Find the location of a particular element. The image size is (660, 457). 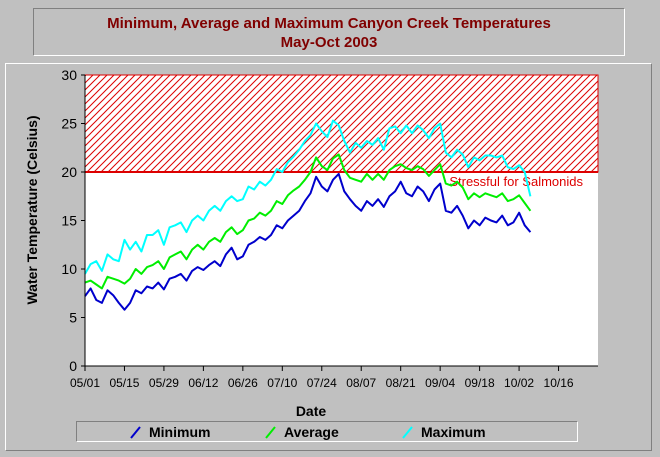

x-tick-label: 10/16 is located at coordinates (559, 383).